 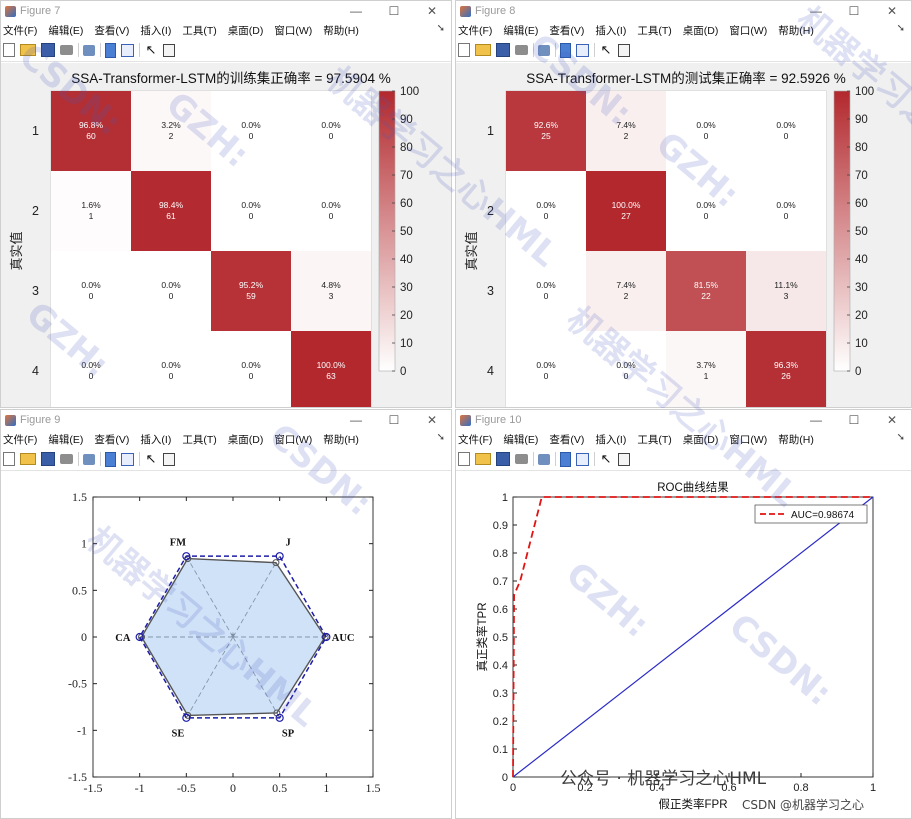 What do you see at coordinates (226, 11) in the screenshot?
I see `title-bar: Figure 7 — ☐ ✕` at bounding box center [226, 11].